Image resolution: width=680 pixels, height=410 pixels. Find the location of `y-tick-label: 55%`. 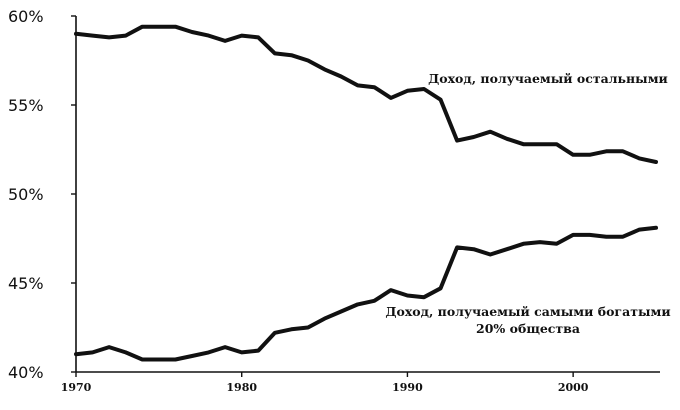

y-tick-label: 55% is located at coordinates (26, 105).